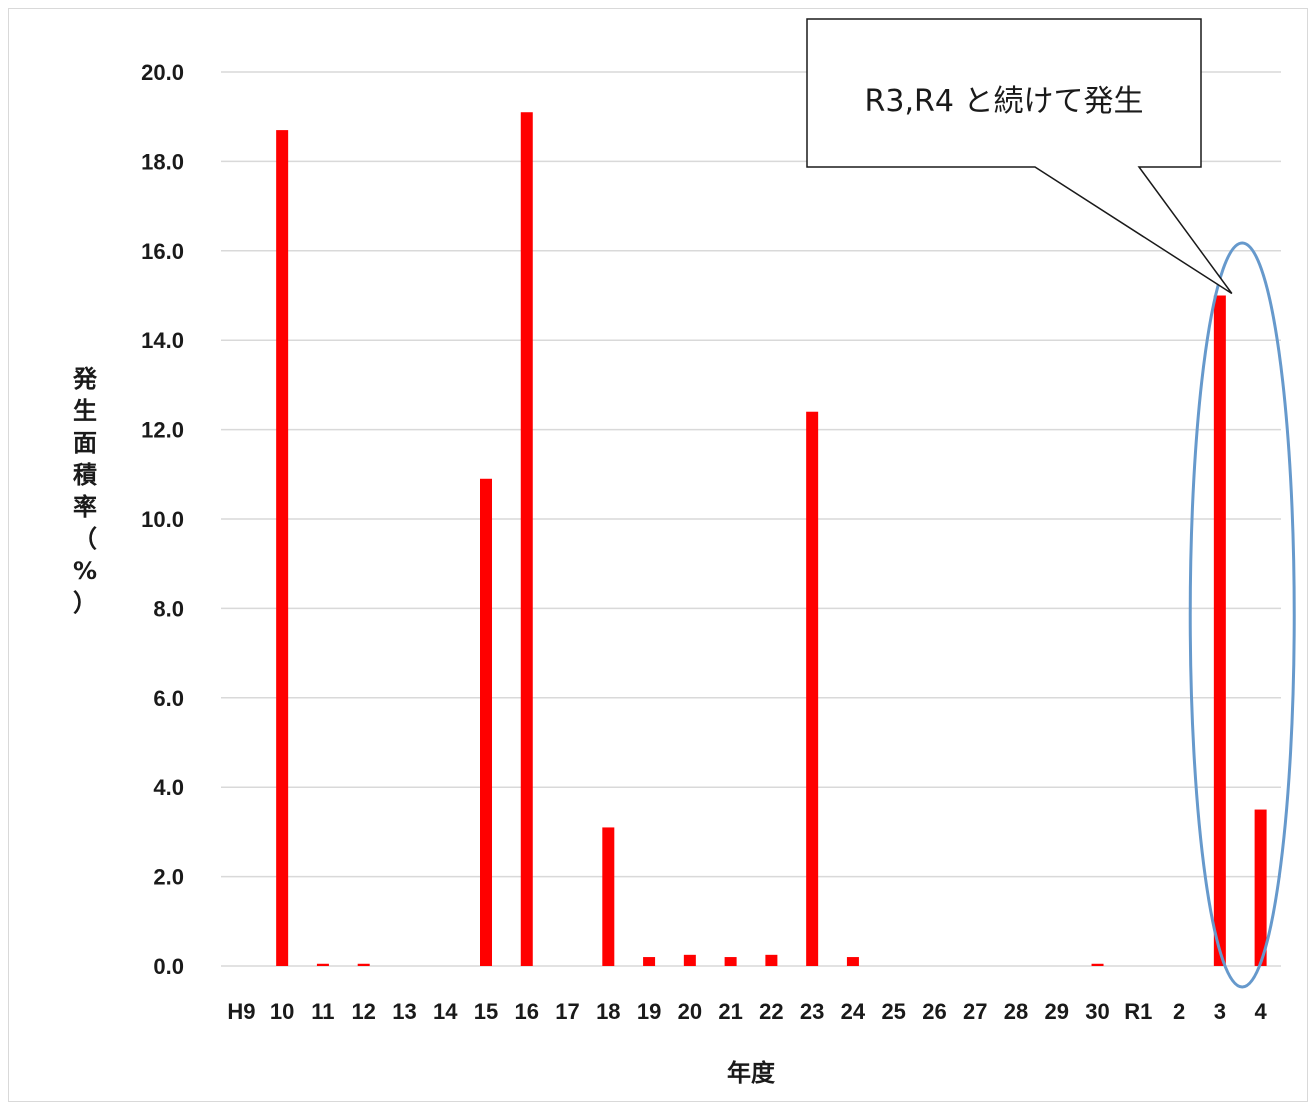  I want to click on x-tick-label: 3, so click(1220, 1011).